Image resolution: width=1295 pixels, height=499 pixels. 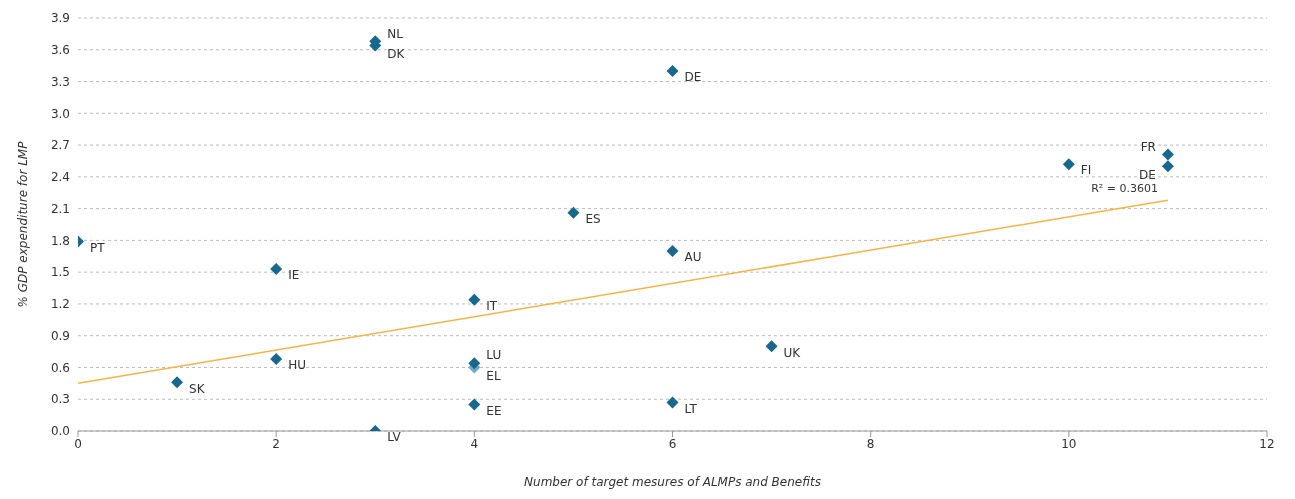 What do you see at coordinates (672, 482) in the screenshot?
I see `x-axis-title: Number of target mesures of ALMPs and Benefits` at bounding box center [672, 482].